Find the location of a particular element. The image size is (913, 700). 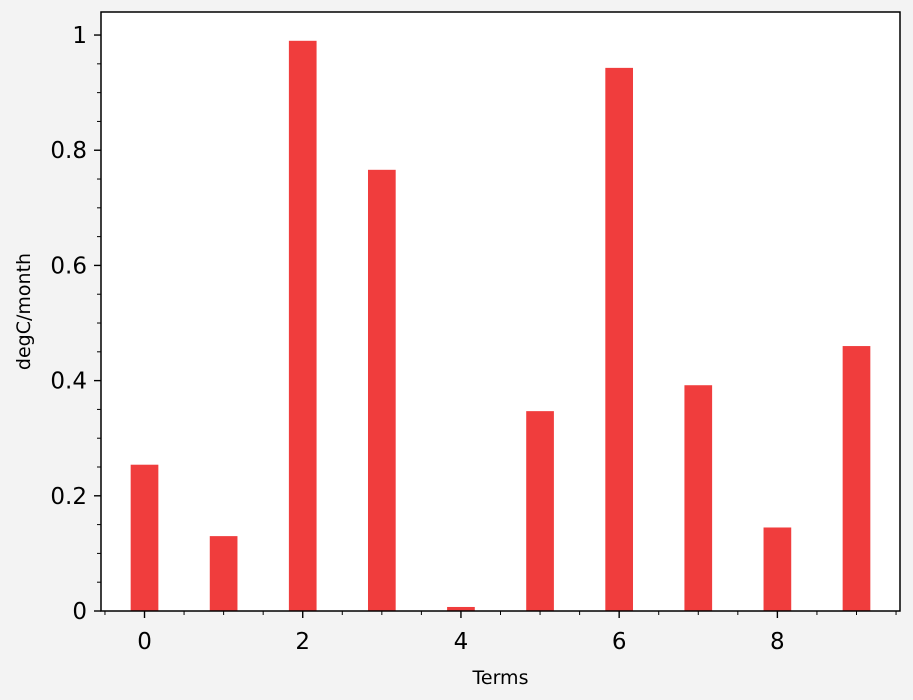

x-tick-label: 0 is located at coordinates (144, 642).